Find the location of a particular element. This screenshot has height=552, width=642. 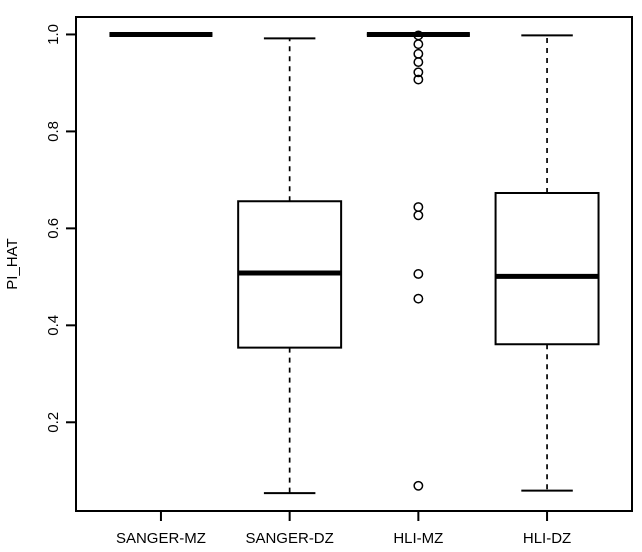

y-axis-title: PI_HAT is located at coordinates (12, 263).